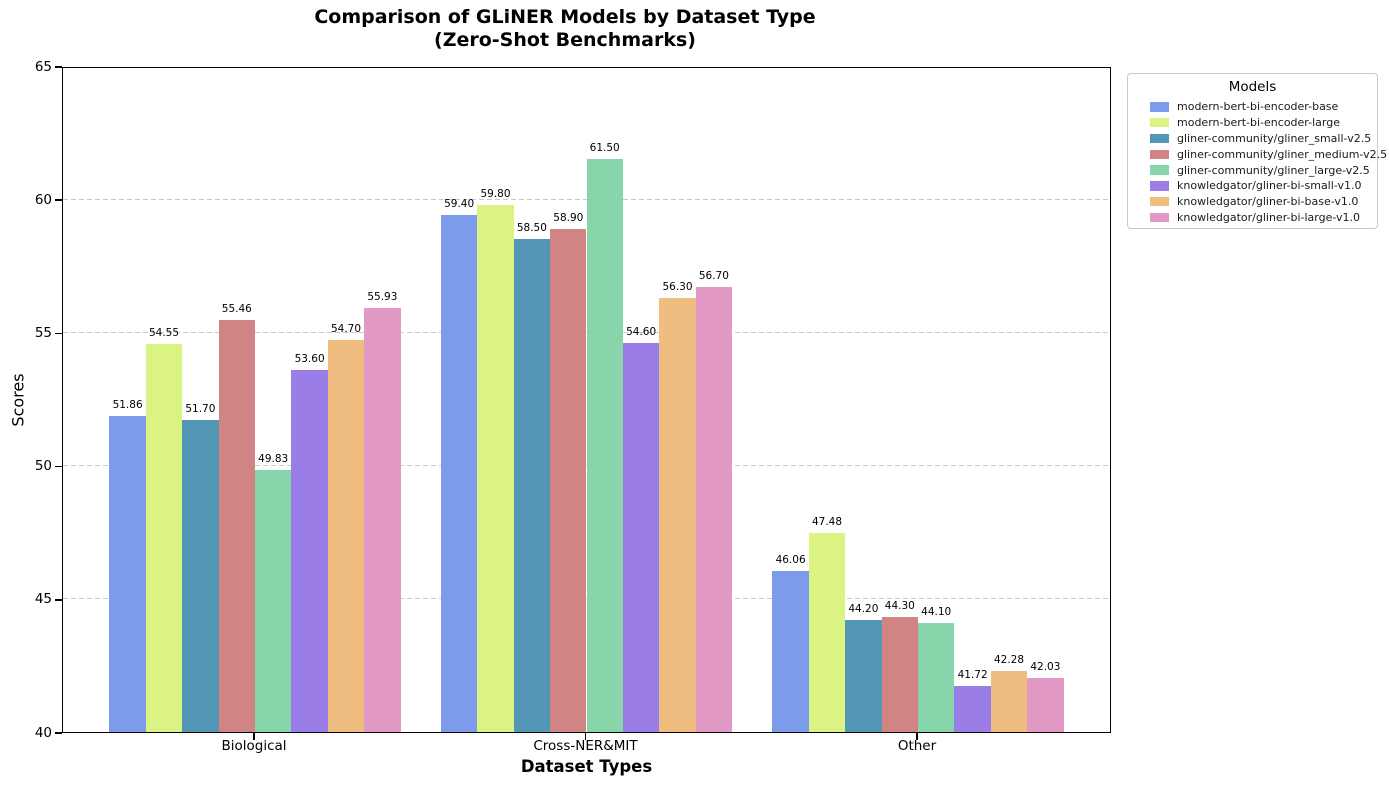  What do you see at coordinates (43, 332) in the screenshot?
I see `y-tick-label: 55` at bounding box center [43, 332].